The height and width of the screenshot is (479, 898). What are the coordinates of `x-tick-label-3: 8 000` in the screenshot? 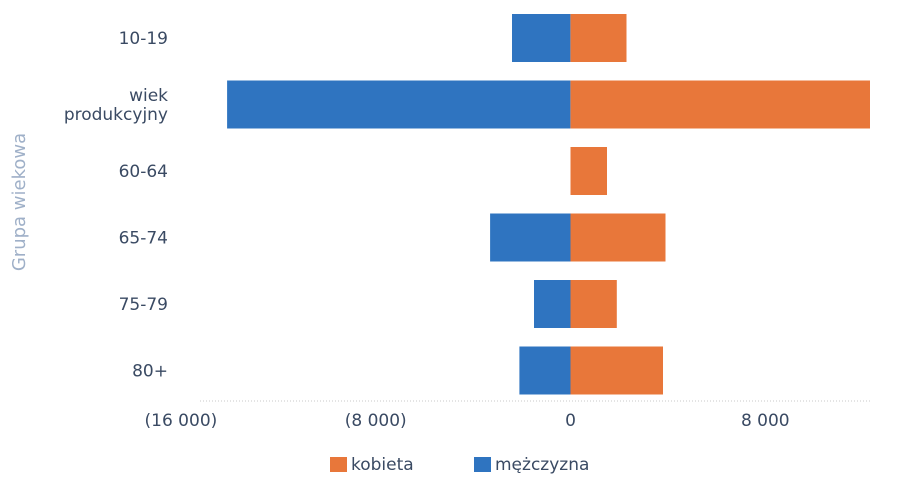 It's located at (765, 421).